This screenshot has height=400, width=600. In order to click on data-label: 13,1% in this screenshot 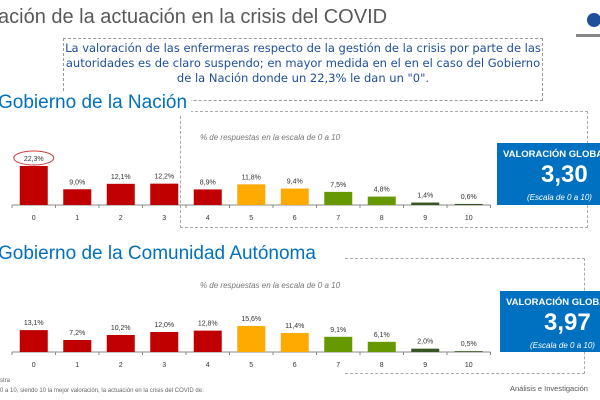, I will do `click(34, 323)`.